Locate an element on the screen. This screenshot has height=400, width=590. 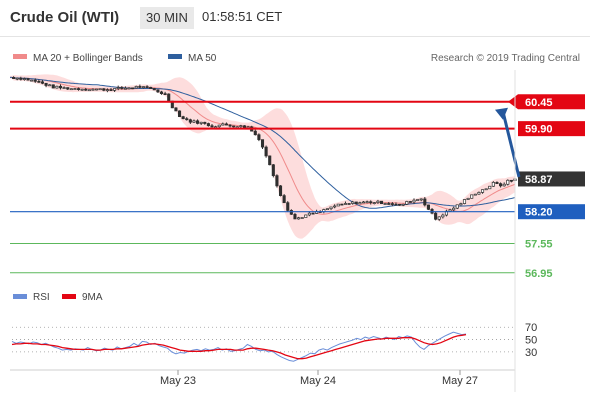
level-box-58.87 is located at coordinates (551, 179).